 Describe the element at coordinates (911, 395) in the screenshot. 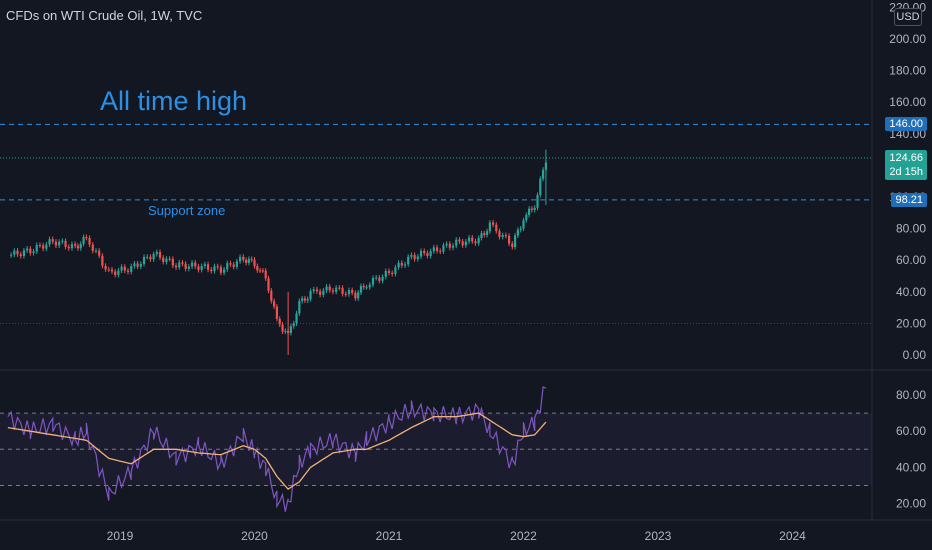

I see `rsi-tick-label: 80.00` at that location.